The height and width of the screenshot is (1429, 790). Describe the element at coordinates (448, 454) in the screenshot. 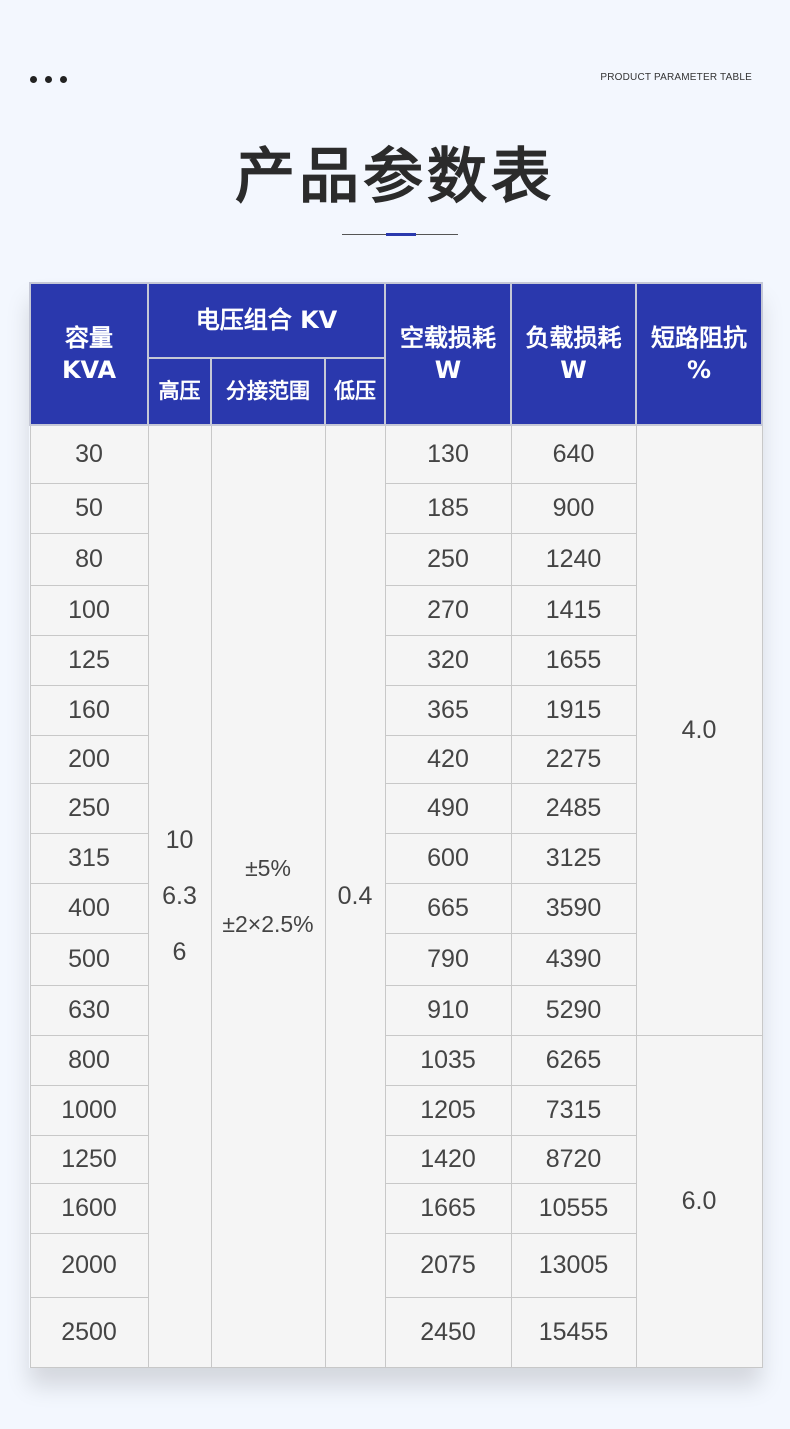

I see `no-load-loss-cell: 130` at that location.